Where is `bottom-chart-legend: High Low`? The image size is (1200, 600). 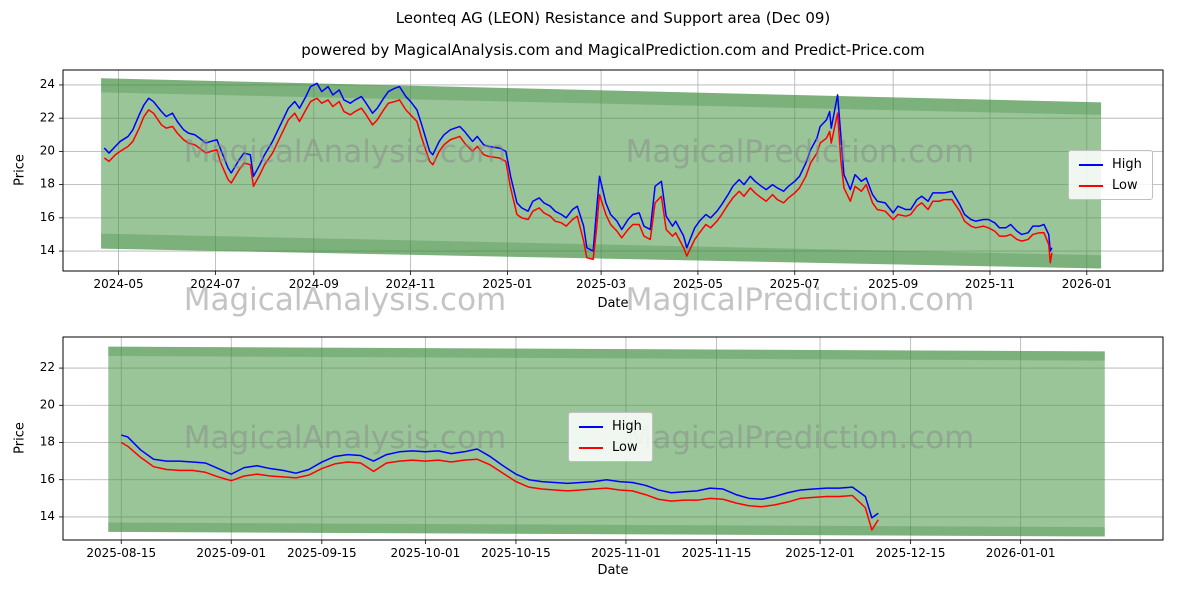
bottom-chart-legend: High Low is located at coordinates (610, 437).